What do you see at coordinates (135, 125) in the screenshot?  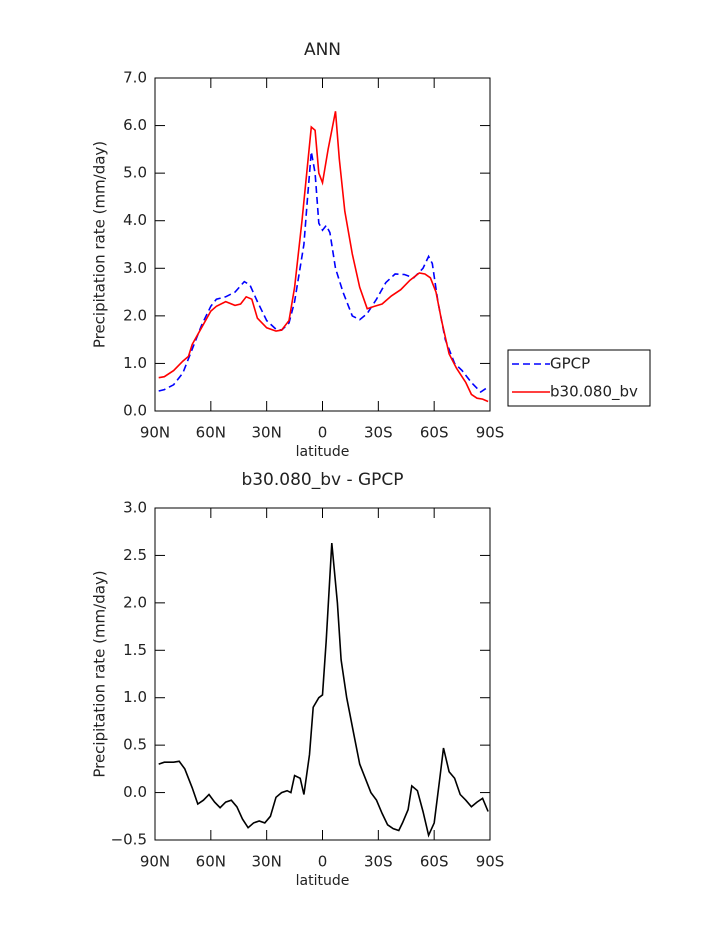 I see `y-tick-label: 6.0` at bounding box center [135, 125].